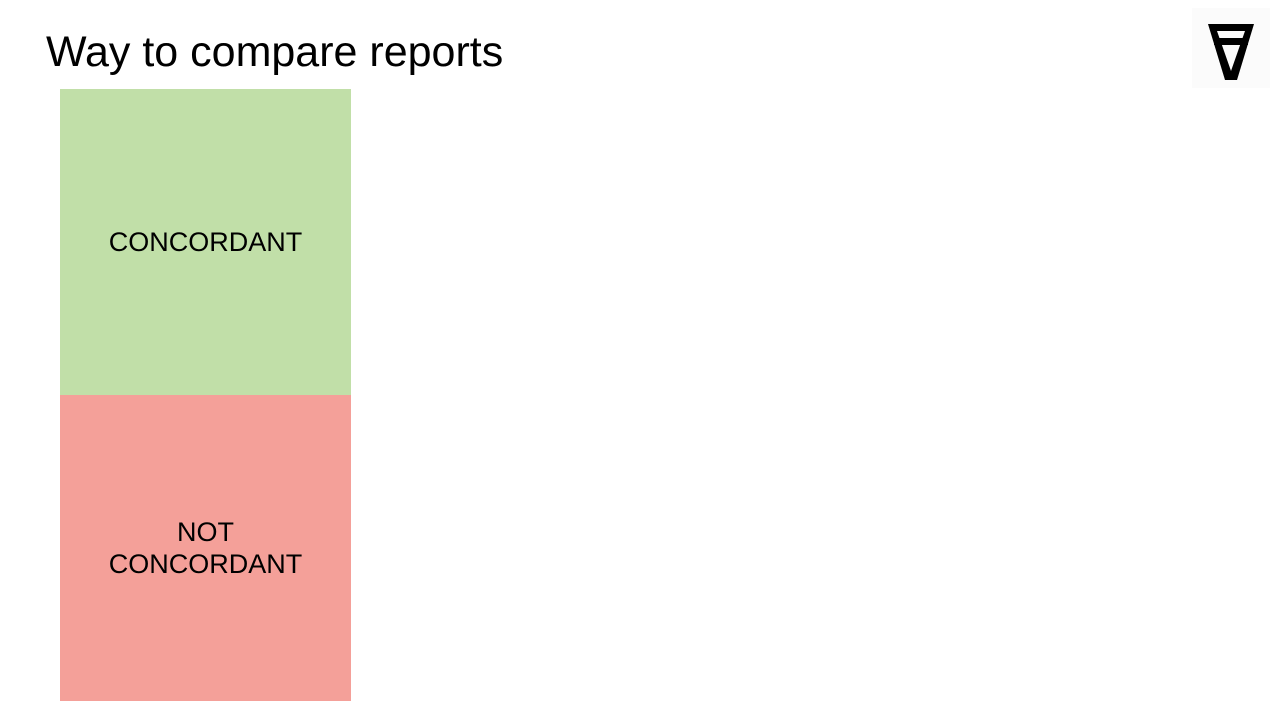 The image size is (1280, 720). I want to click on not-concordant-label: NOT CONCORDANT, so click(205, 548).